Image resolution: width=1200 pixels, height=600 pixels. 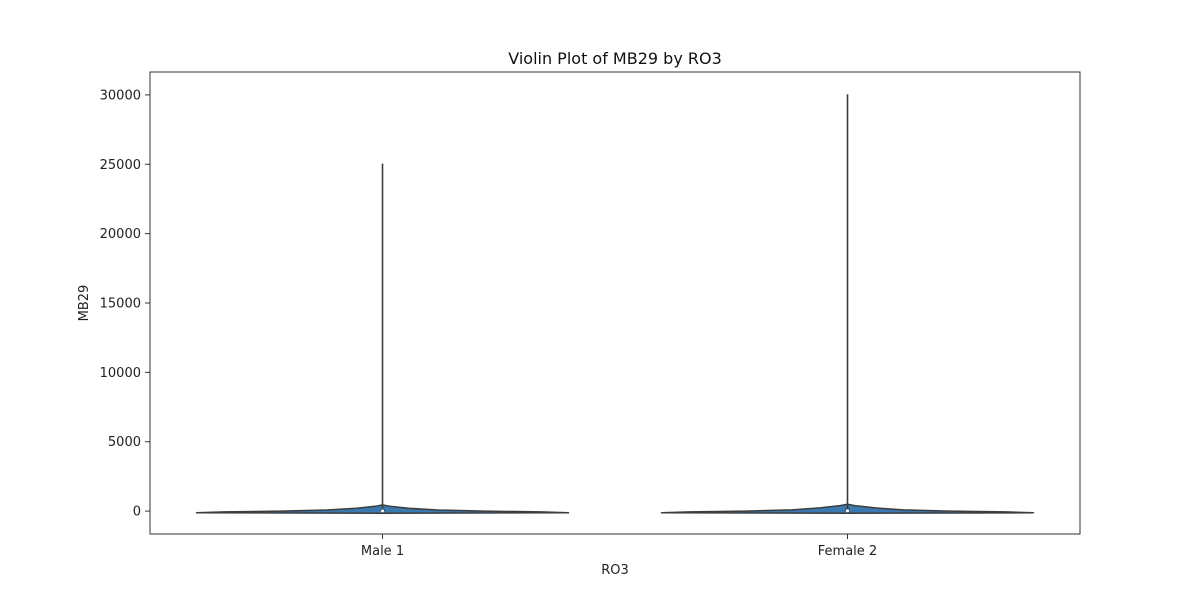 I want to click on y-tick-label: 30000, so click(x=120, y=95).